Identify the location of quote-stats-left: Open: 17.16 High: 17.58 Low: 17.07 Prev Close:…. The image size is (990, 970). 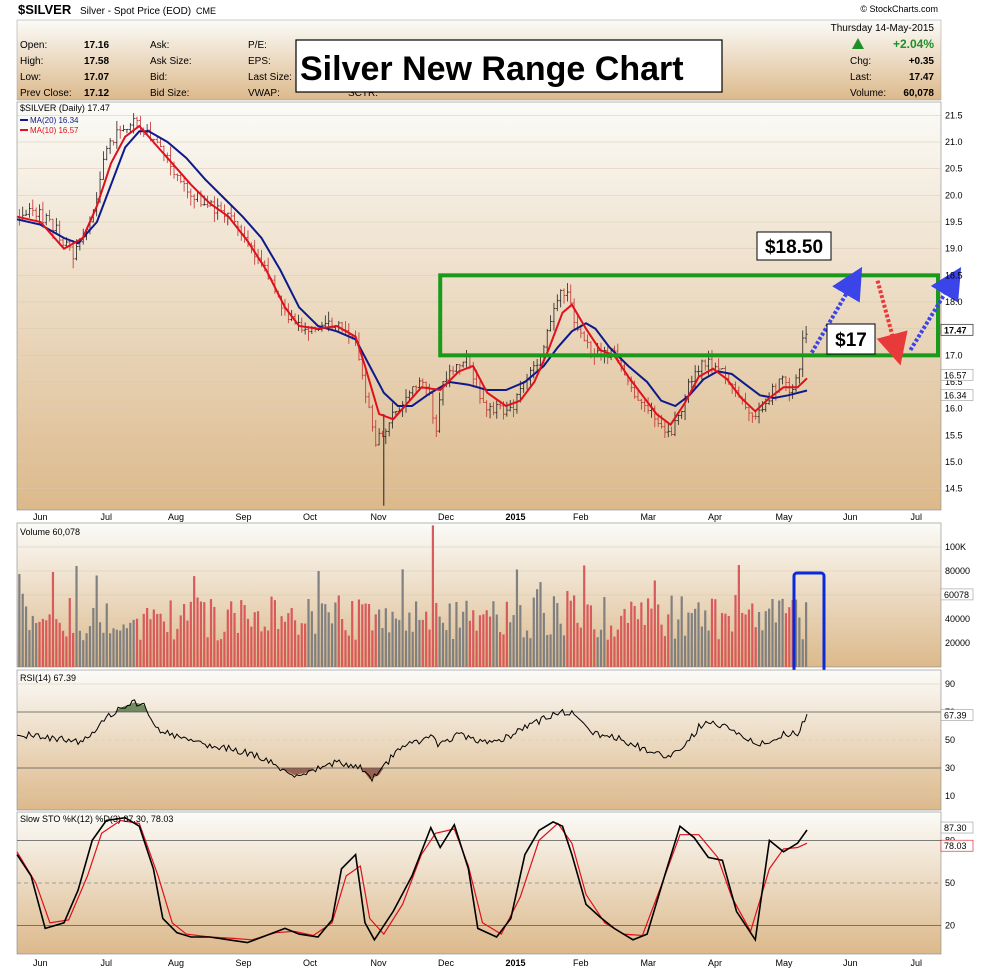
(64, 69).